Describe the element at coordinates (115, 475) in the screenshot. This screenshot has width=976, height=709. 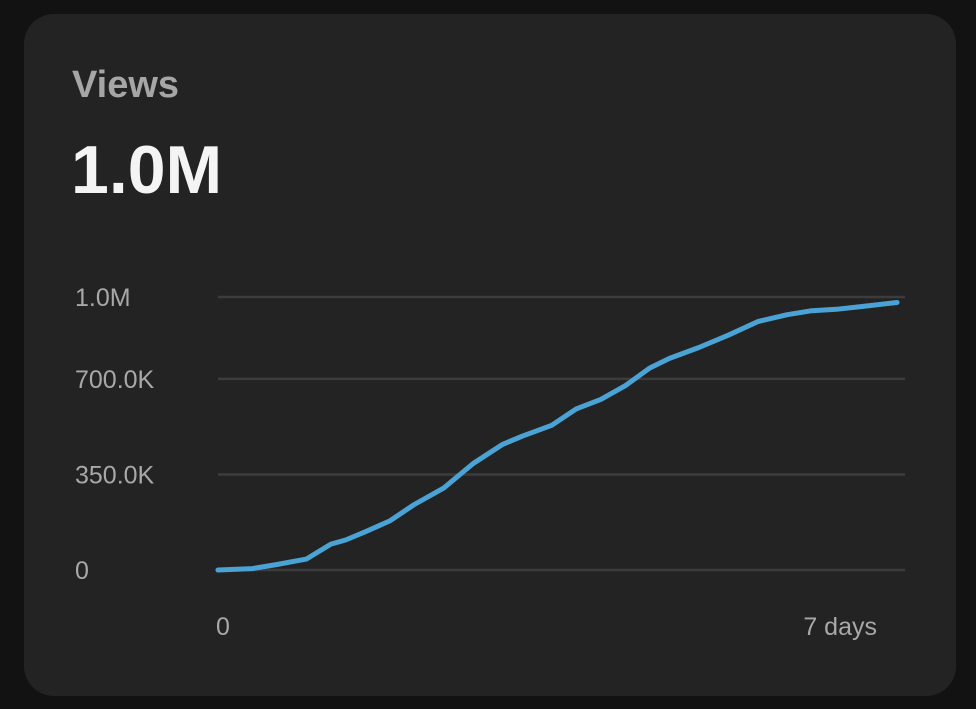
I see `y-tick-label: 350.0K` at that location.